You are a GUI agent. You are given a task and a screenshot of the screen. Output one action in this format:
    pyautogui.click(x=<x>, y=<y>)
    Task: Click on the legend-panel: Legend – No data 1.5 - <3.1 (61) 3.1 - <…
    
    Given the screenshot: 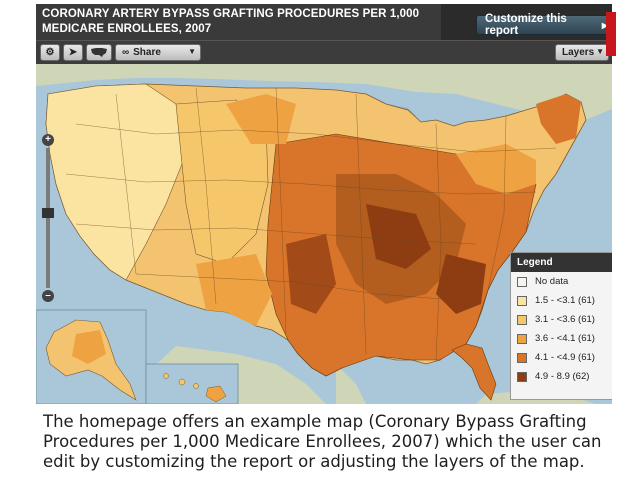 What is the action you would take?
    pyautogui.click(x=561, y=326)
    